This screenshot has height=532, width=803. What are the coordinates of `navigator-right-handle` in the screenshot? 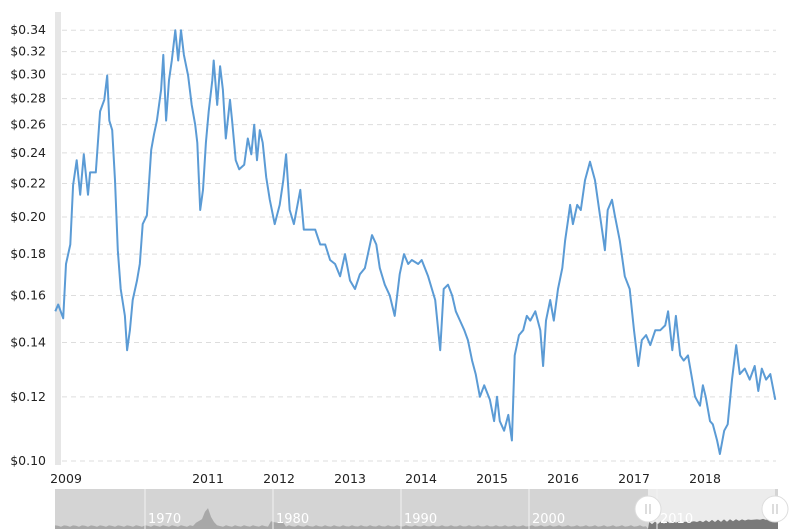 It's located at (775, 509).